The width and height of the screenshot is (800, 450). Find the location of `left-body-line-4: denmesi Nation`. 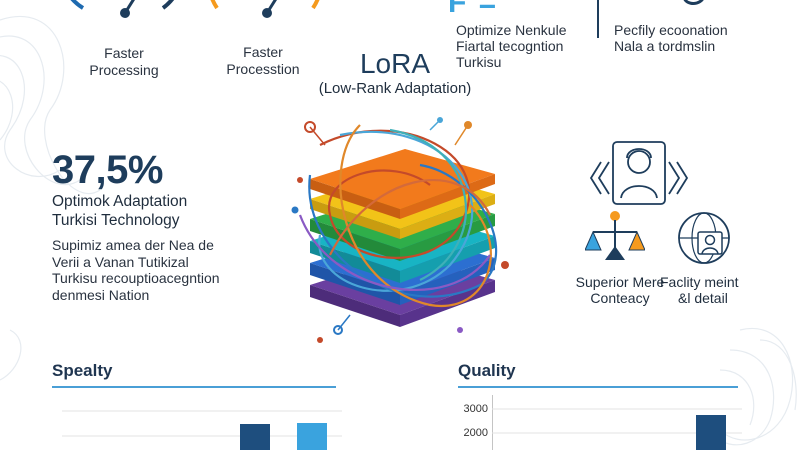

left-body-line-4: denmesi Nation is located at coordinates (101, 294).